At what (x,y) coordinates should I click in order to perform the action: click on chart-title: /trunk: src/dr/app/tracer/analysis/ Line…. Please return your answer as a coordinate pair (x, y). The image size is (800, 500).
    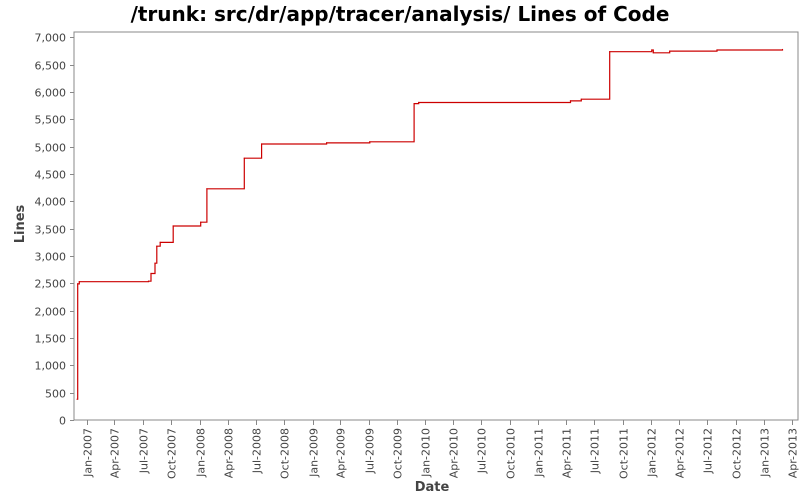
    Looking at the image, I should click on (400, 14).